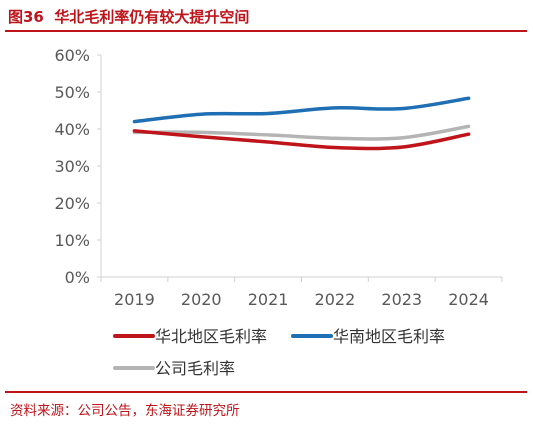 The height and width of the screenshot is (427, 533). What do you see at coordinates (26, 17) in the screenshot?
I see `figure-label: 图36` at bounding box center [26, 17].